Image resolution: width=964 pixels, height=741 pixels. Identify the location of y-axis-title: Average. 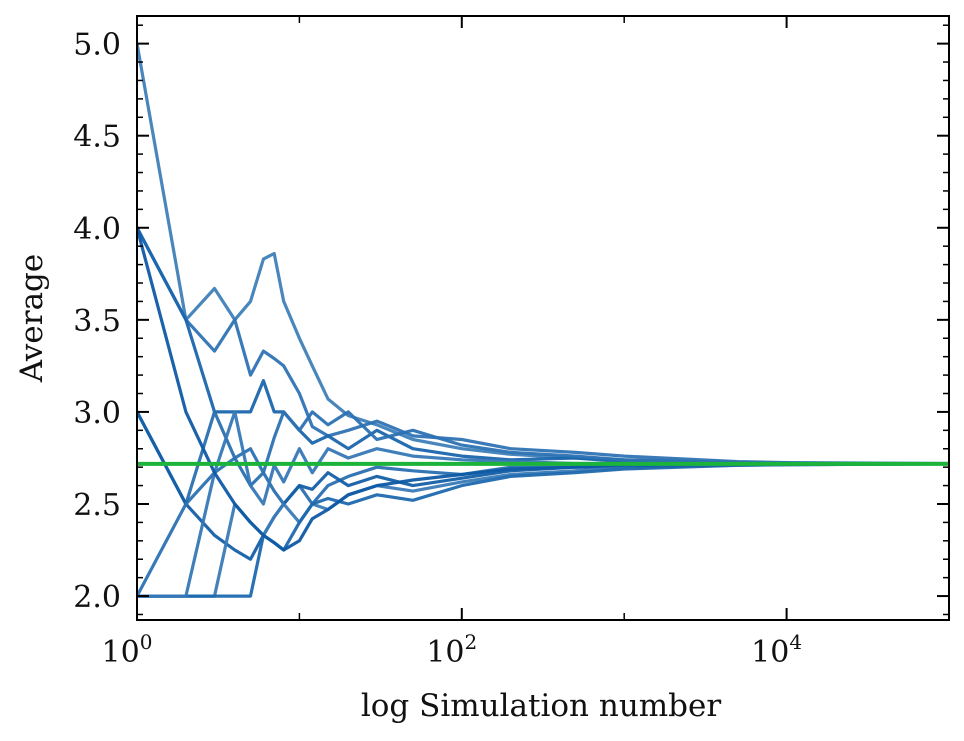
(32, 318).